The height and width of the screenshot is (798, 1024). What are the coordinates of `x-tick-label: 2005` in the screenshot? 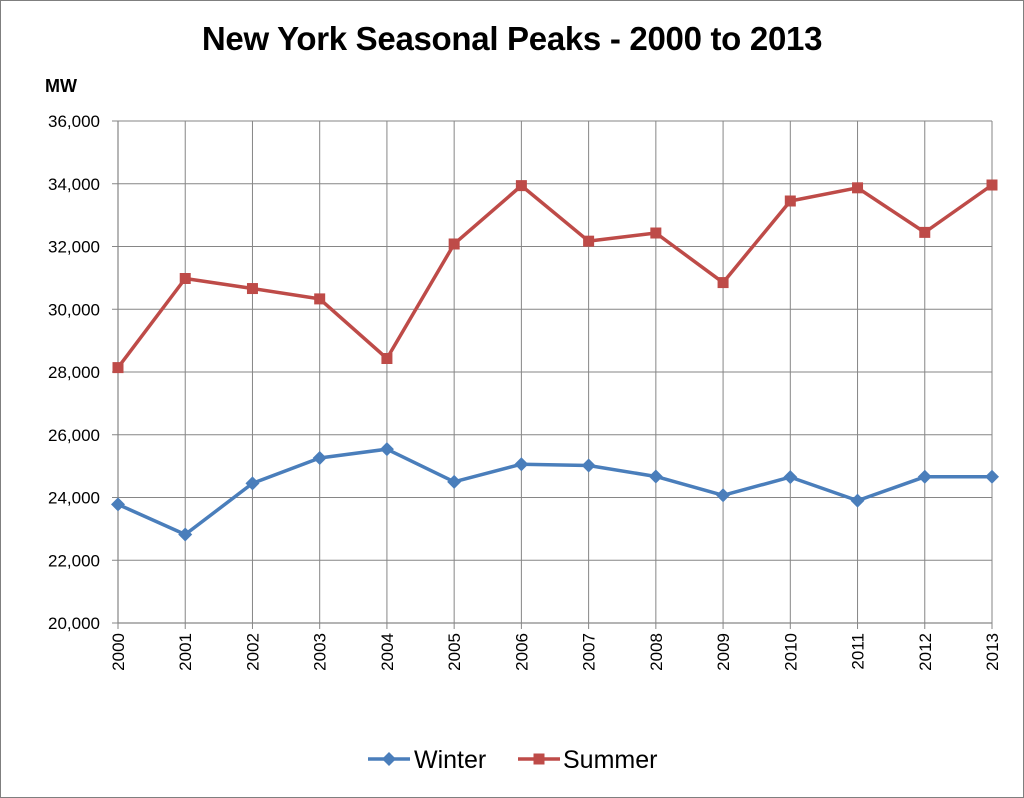 It's located at (454, 652).